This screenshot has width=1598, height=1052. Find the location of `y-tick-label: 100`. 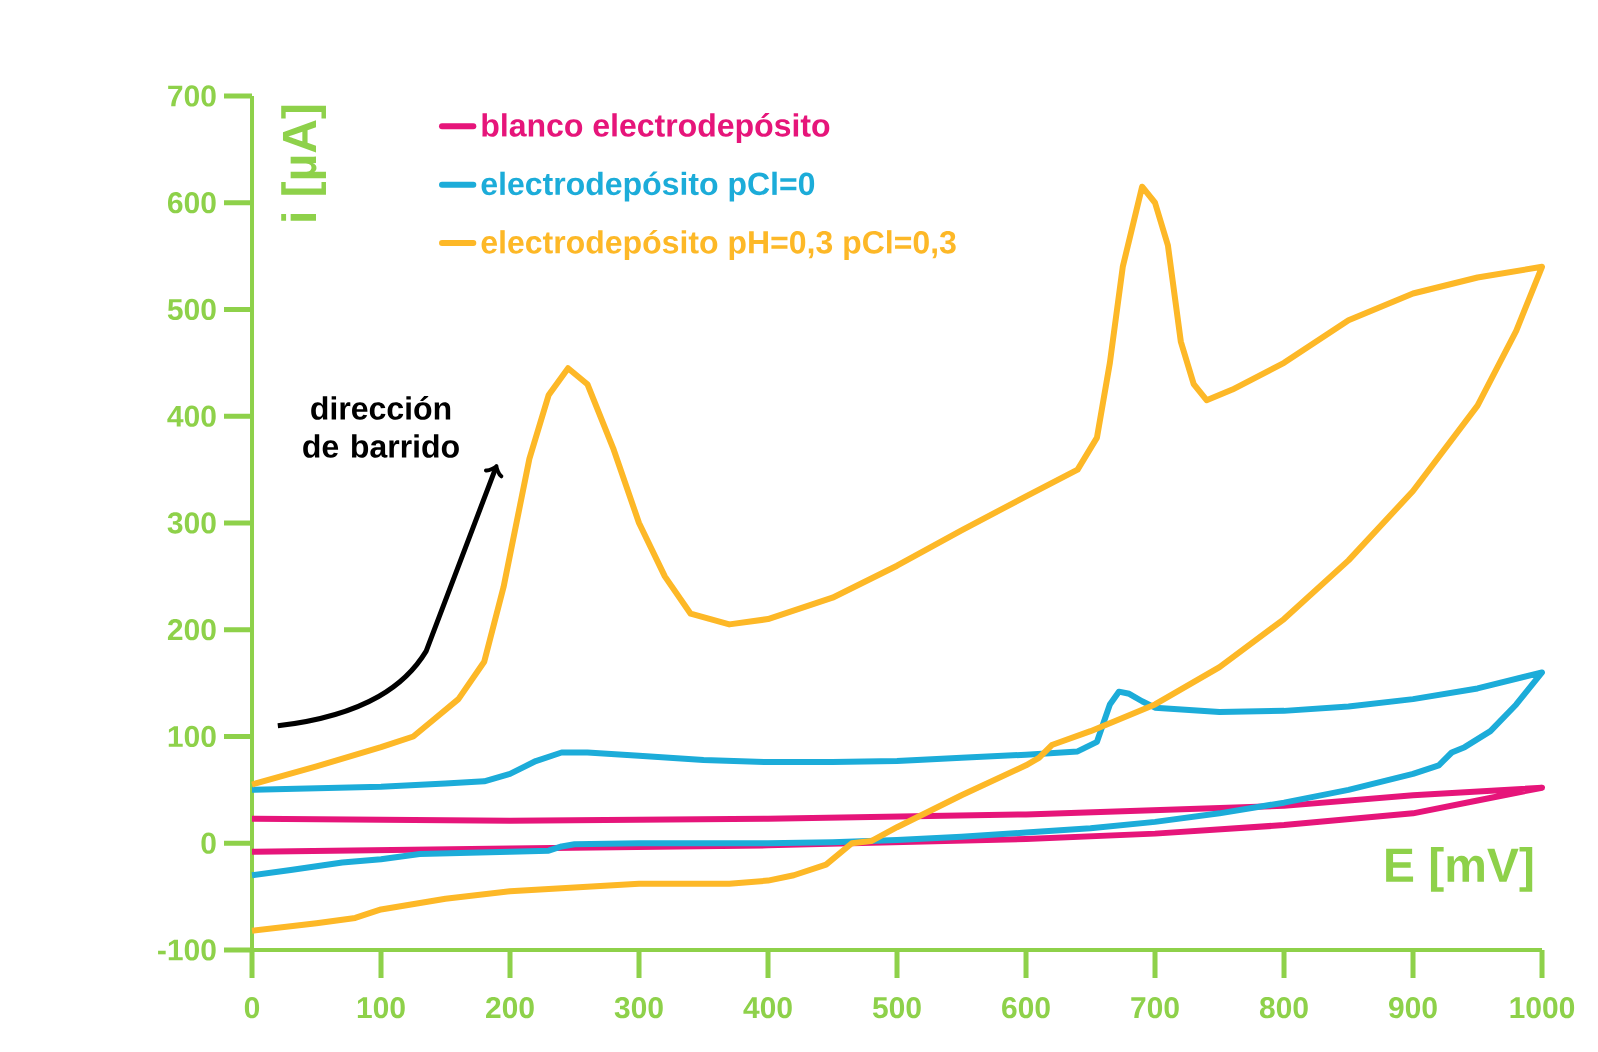

y-tick-label: 100 is located at coordinates (192, 736).